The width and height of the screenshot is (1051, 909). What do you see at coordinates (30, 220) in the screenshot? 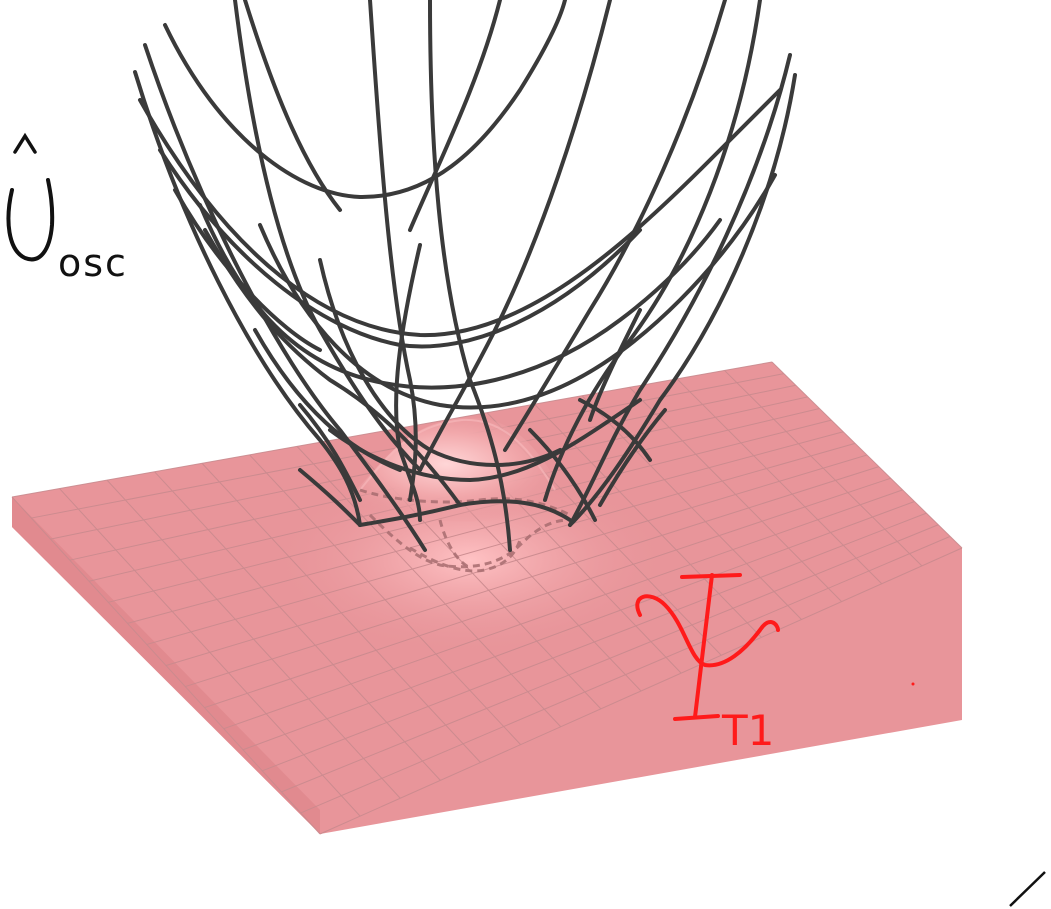
I see `u-glyph` at bounding box center [30, 220].